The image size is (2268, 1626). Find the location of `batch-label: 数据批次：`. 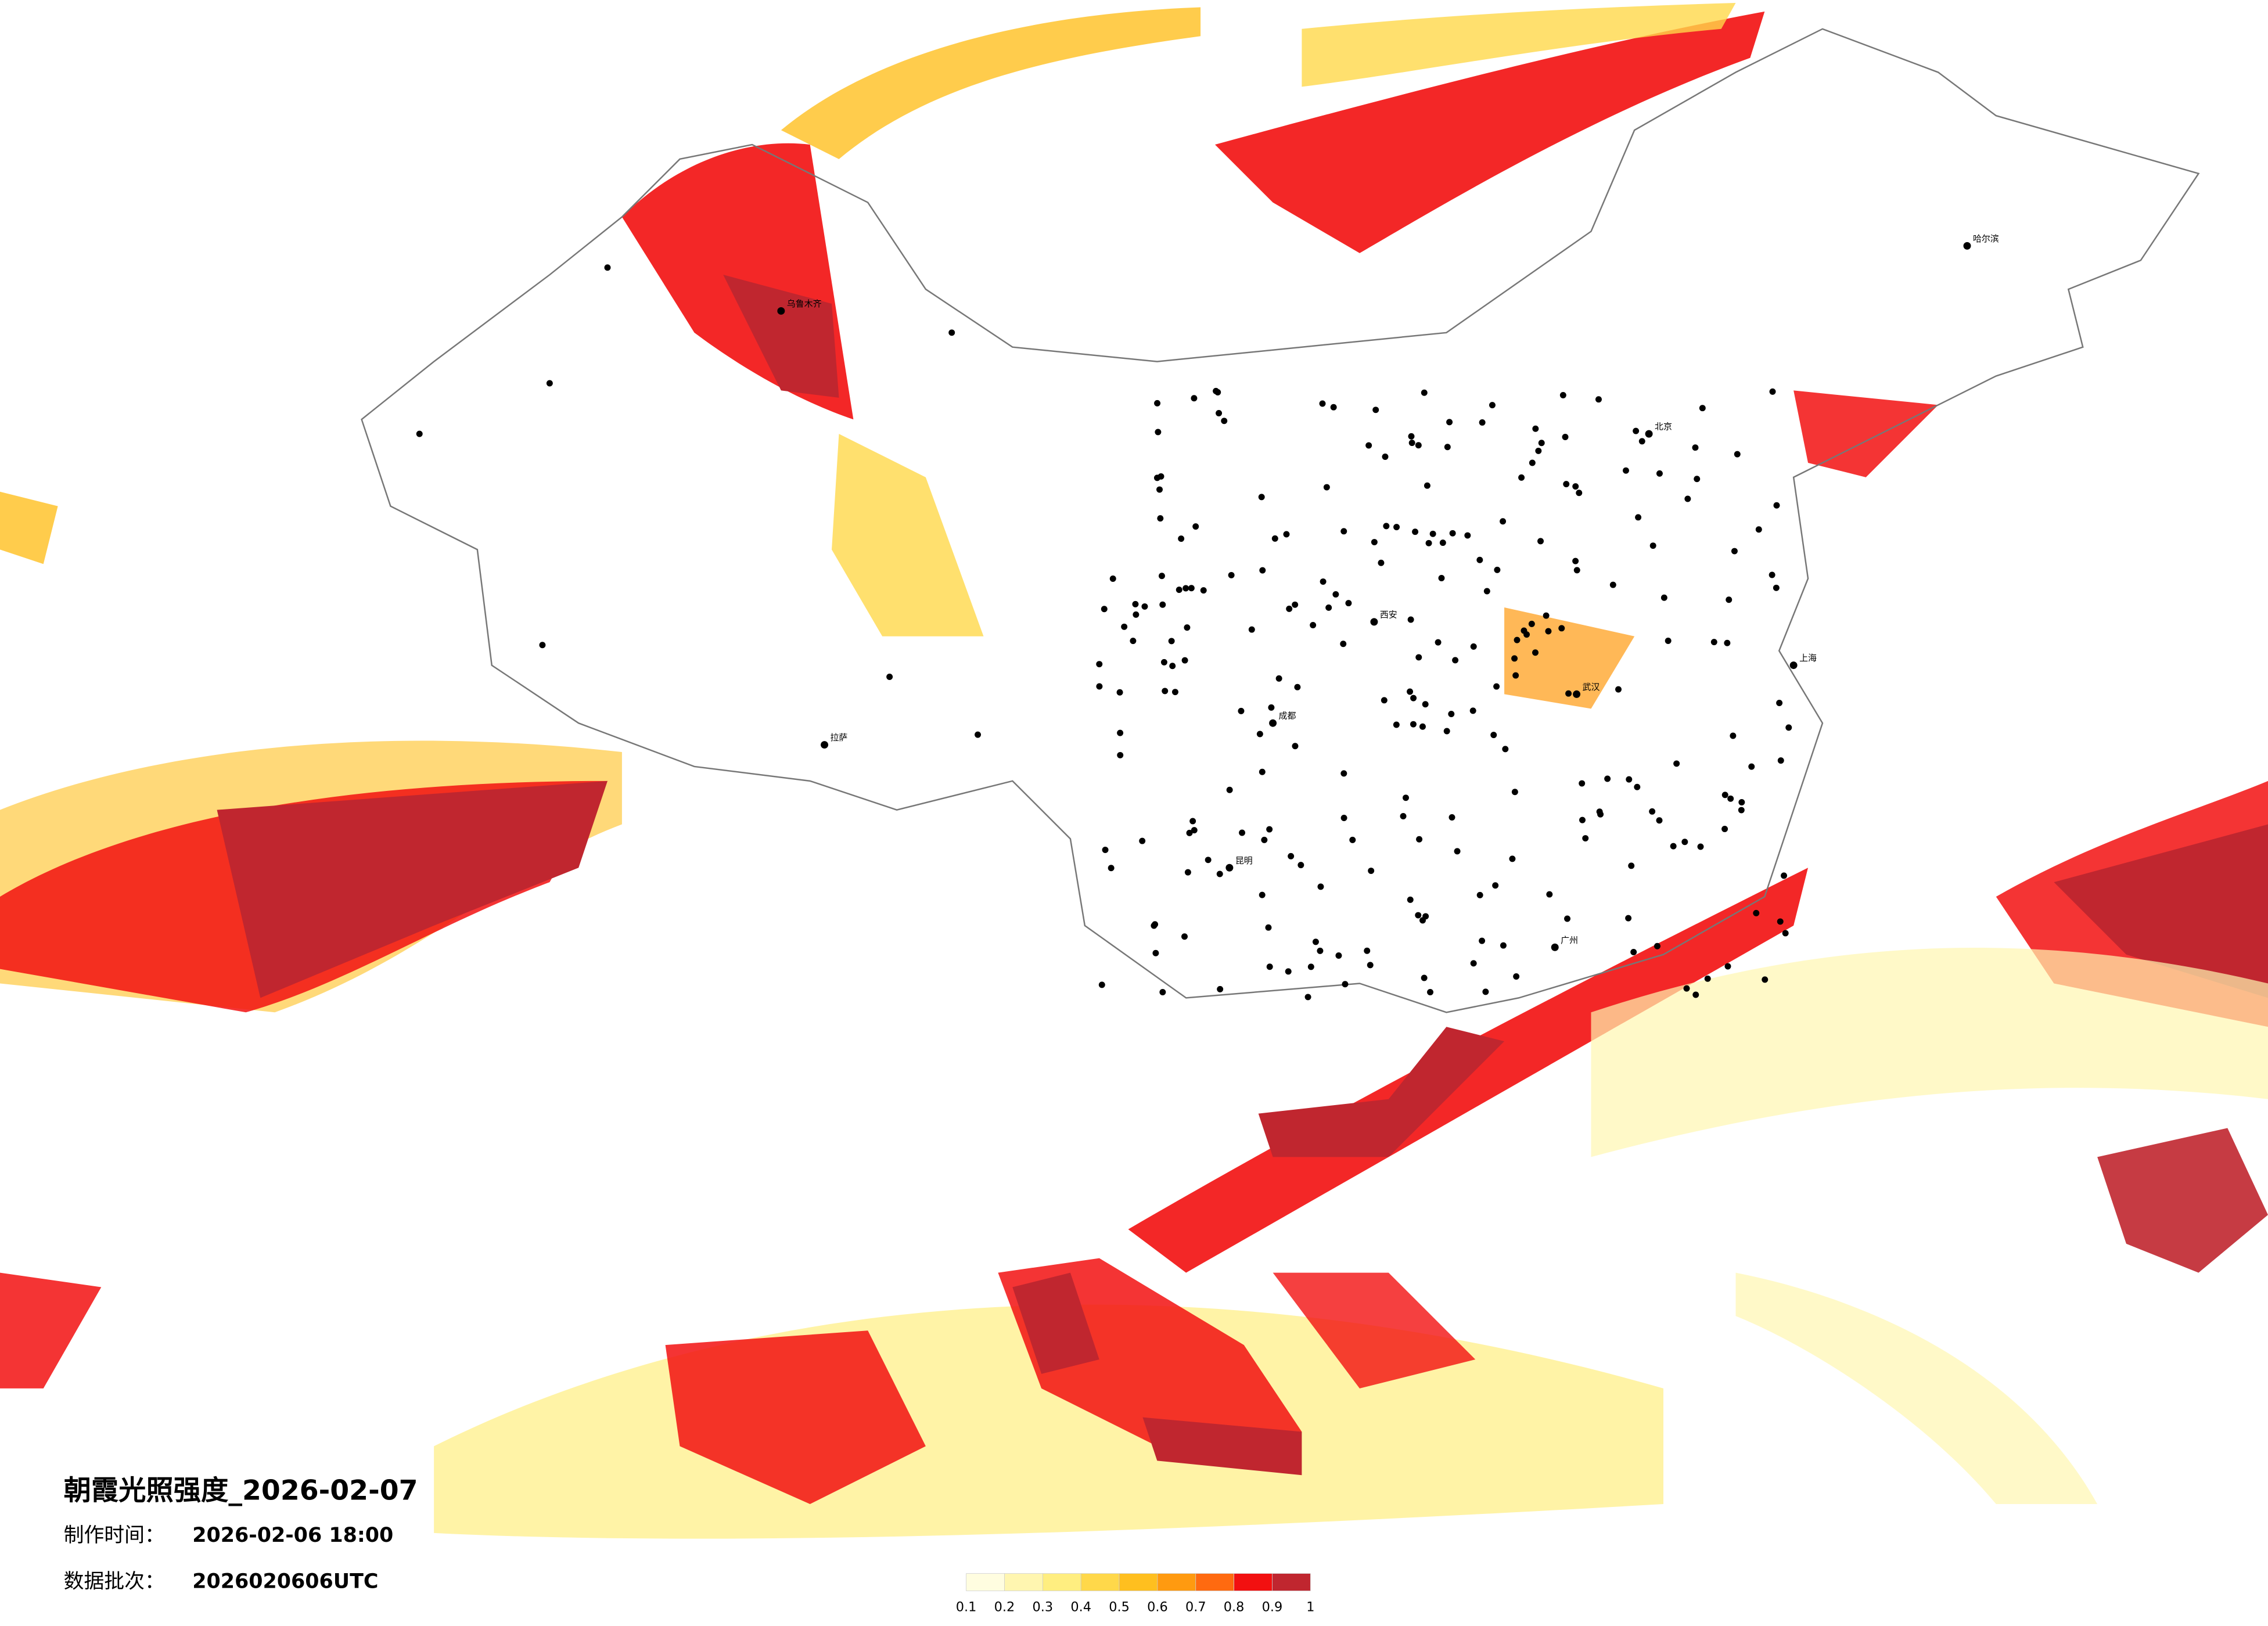

batch-label: 数据批次： is located at coordinates (114, 1581).